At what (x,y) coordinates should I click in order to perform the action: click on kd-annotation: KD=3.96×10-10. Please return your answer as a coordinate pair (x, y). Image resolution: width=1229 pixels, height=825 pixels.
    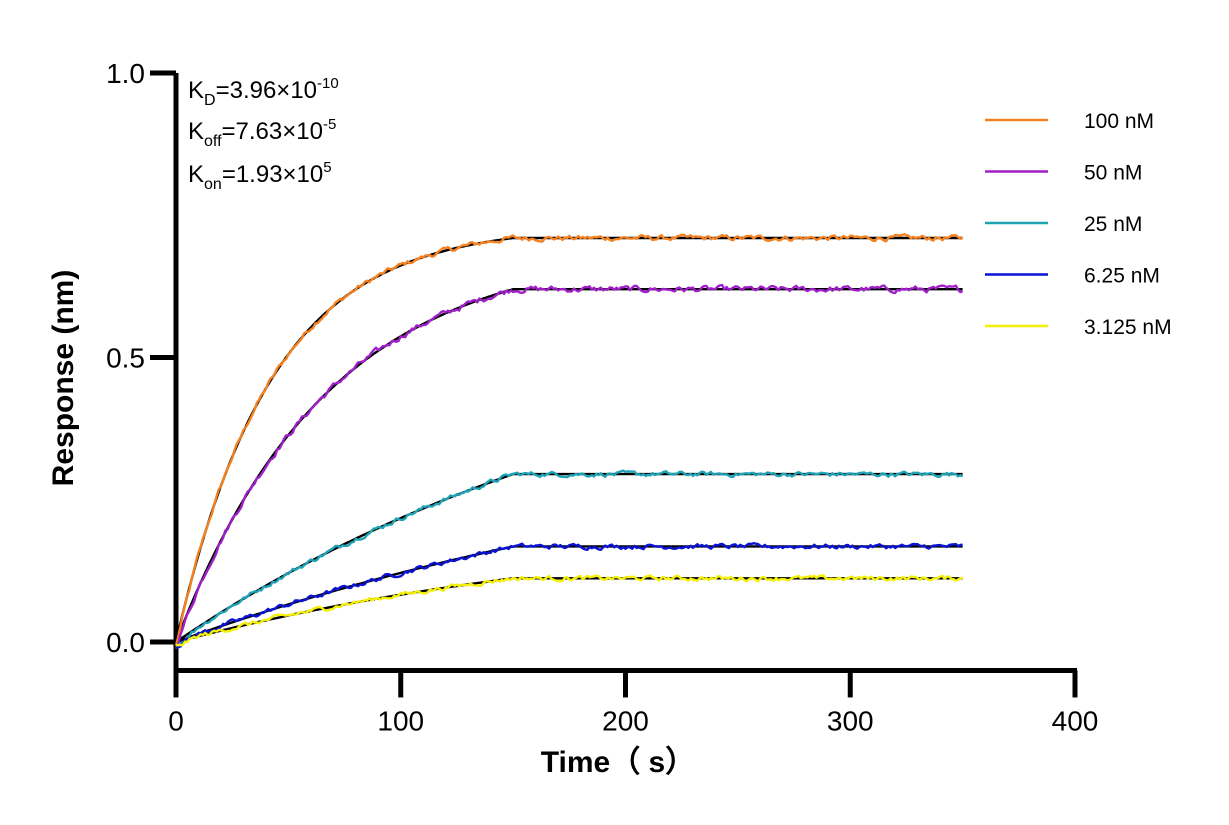
    Looking at the image, I should click on (263, 92).